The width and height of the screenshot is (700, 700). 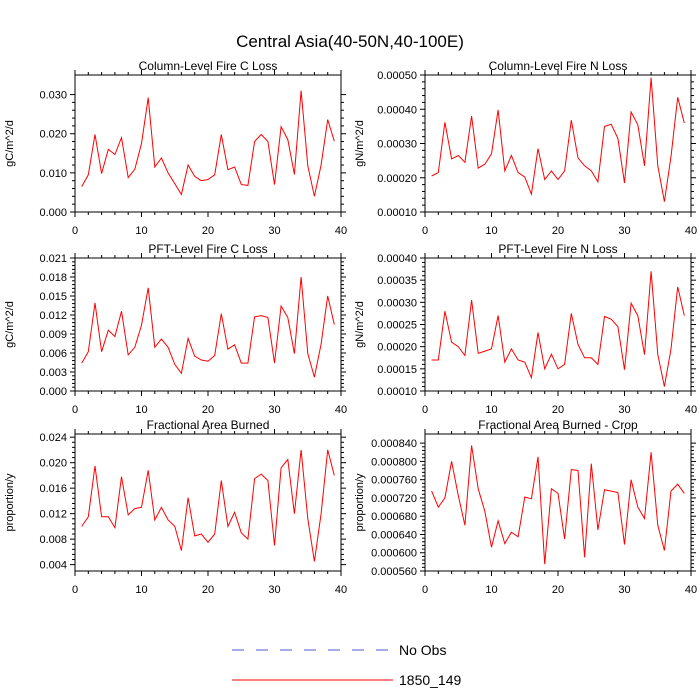 I want to click on y-tick-label: 0.00035, so click(x=397, y=281).